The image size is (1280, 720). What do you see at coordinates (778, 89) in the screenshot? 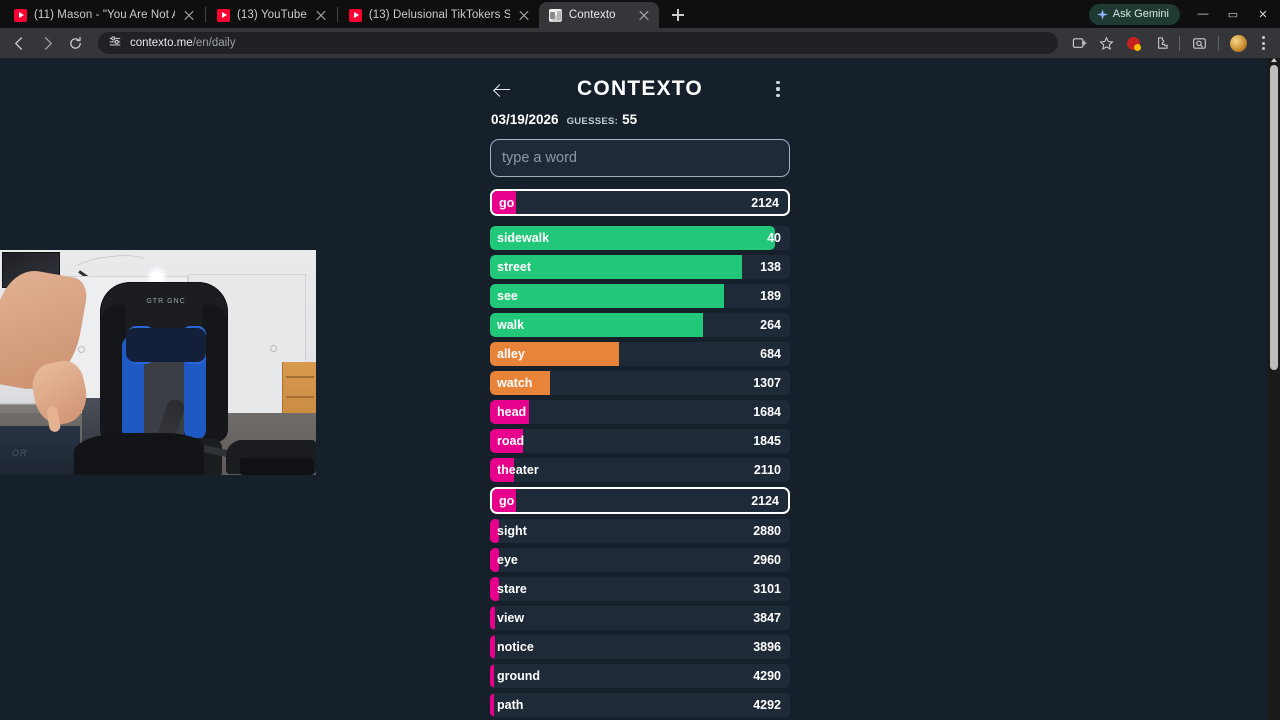
I see `game-menu-icon` at bounding box center [778, 89].